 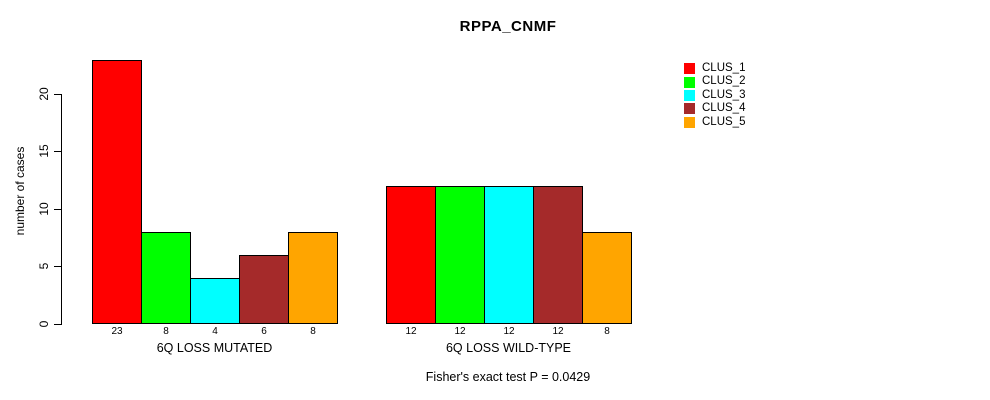 I want to click on legend-label: CLUS_2, so click(x=724, y=81).